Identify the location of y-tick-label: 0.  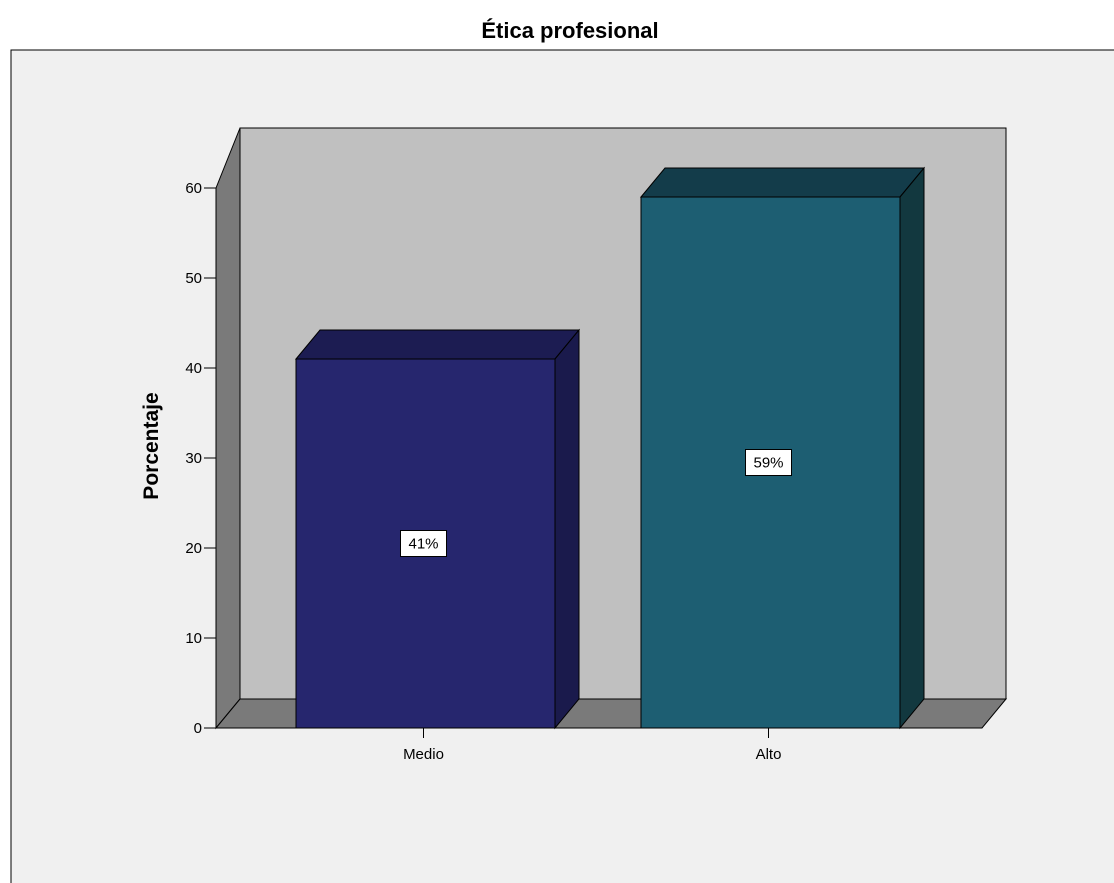
(198, 728).